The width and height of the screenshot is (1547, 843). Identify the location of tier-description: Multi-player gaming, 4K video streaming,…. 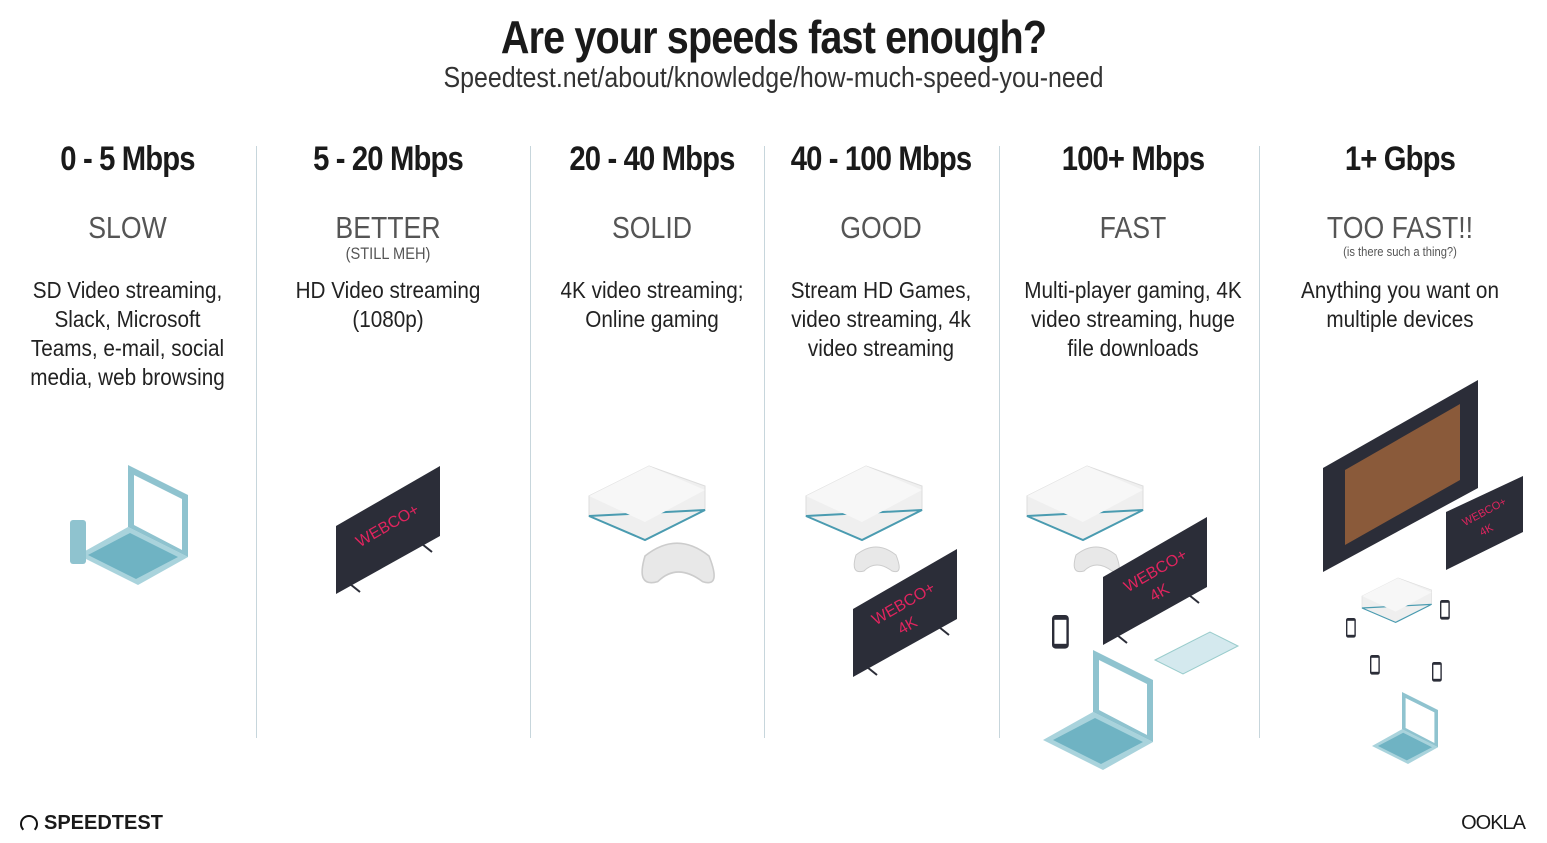
(1133, 319).